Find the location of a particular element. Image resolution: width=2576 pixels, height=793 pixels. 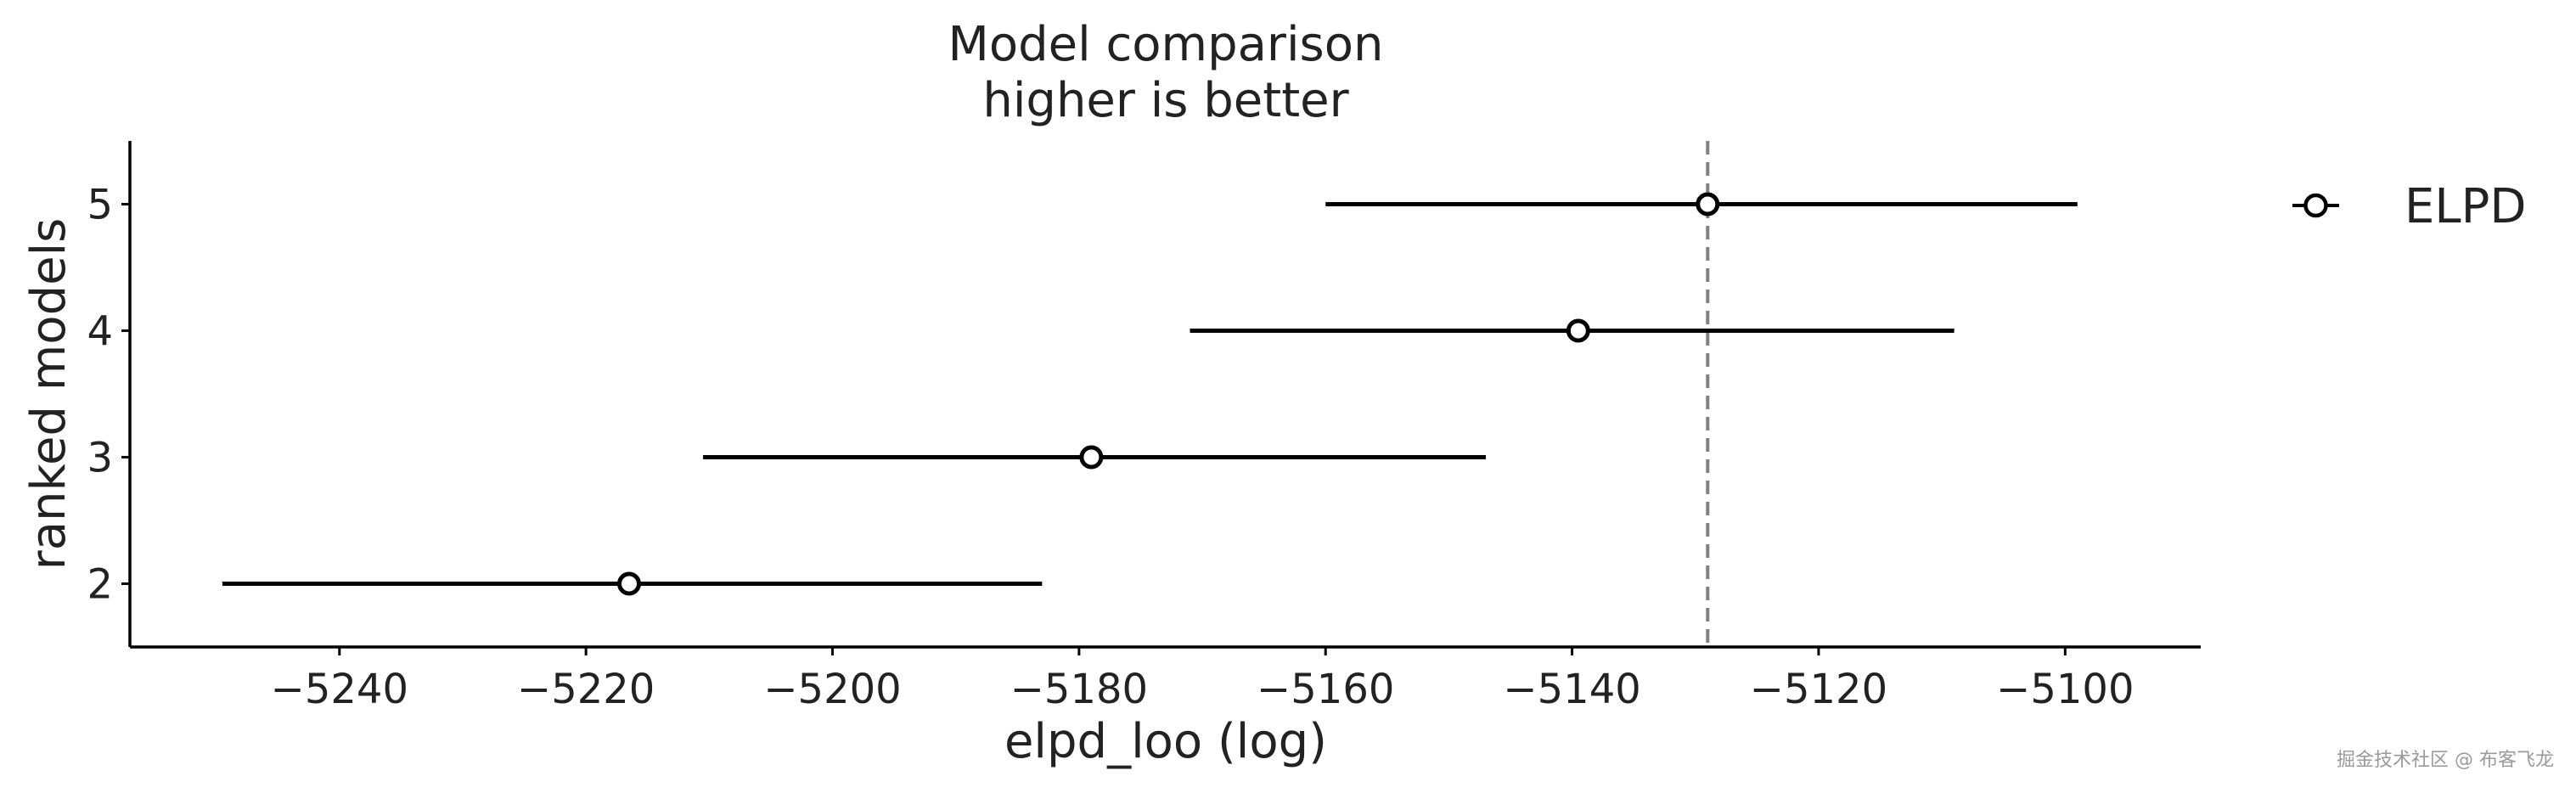

y-tick-label: 4 is located at coordinates (100, 332).